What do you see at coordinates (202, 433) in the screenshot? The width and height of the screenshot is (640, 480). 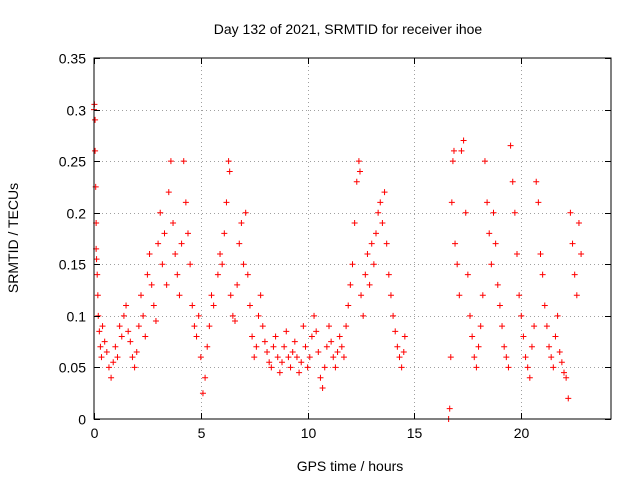 I see `x-tick-label: 5` at bounding box center [202, 433].